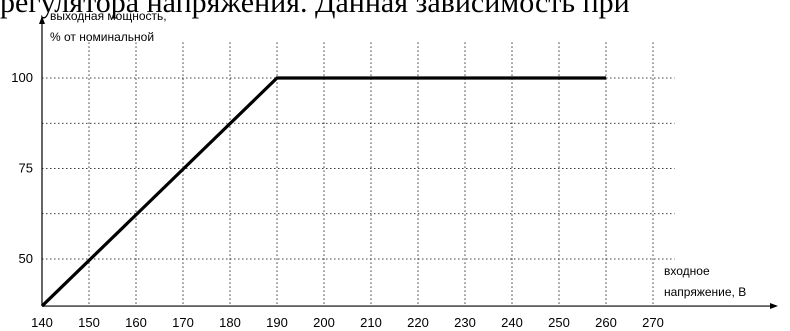  Describe the element at coordinates (108, 16) in the screenshot. I see `y-axis-title-line1: выходная мощность,` at that location.